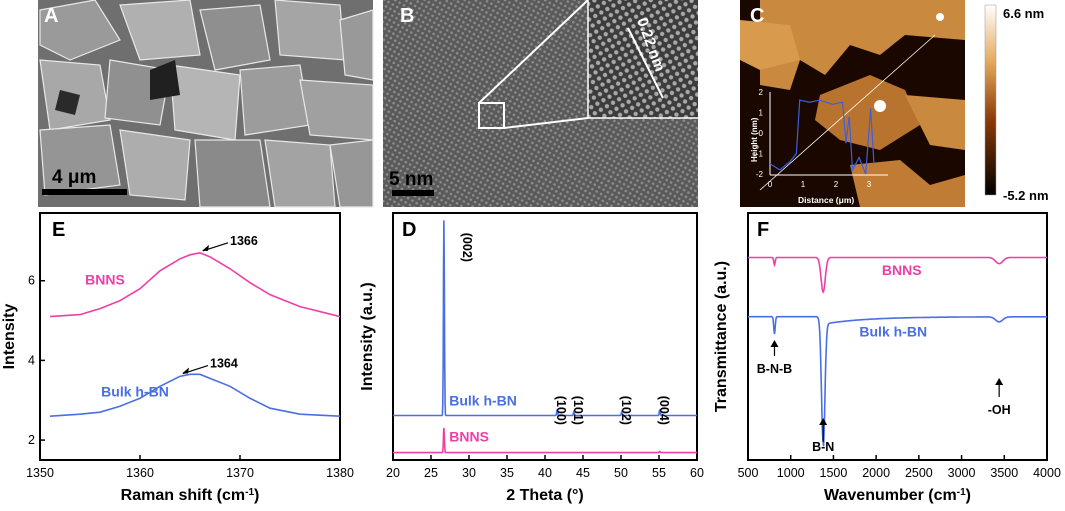  What do you see at coordinates (834, 473) in the screenshot?
I see `x-tick-label: 1500` at bounding box center [834, 473].